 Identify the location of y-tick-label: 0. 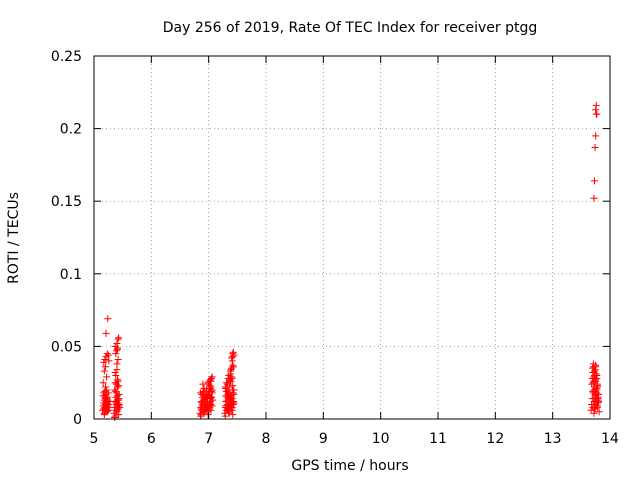
(77, 420).